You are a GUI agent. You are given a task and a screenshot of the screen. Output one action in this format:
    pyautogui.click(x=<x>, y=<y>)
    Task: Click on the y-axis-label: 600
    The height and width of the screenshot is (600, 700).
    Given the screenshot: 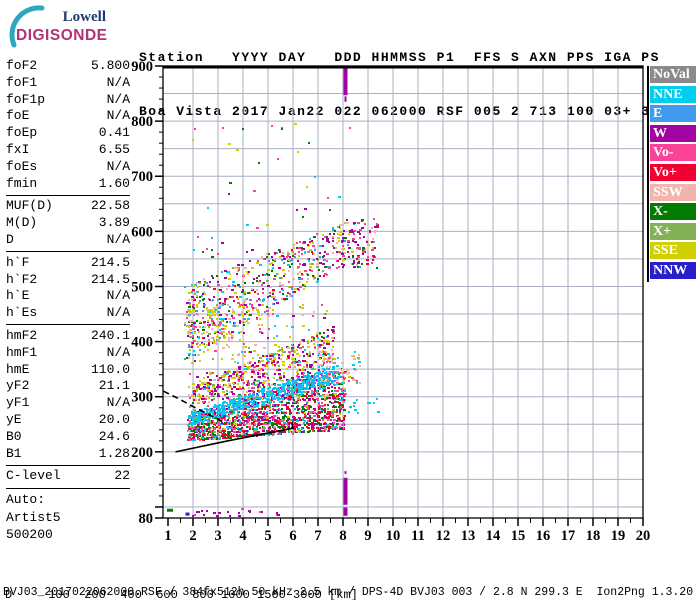 What is the action you would take?
    pyautogui.click(x=142, y=232)
    